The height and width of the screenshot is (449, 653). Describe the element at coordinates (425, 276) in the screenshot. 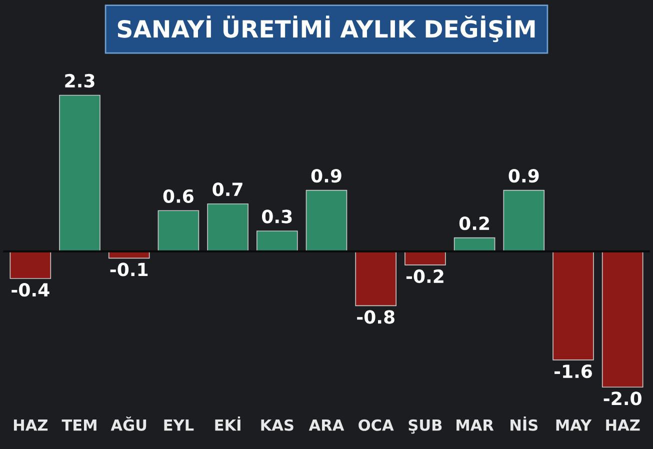

I see `data-label: -0.2` at that location.